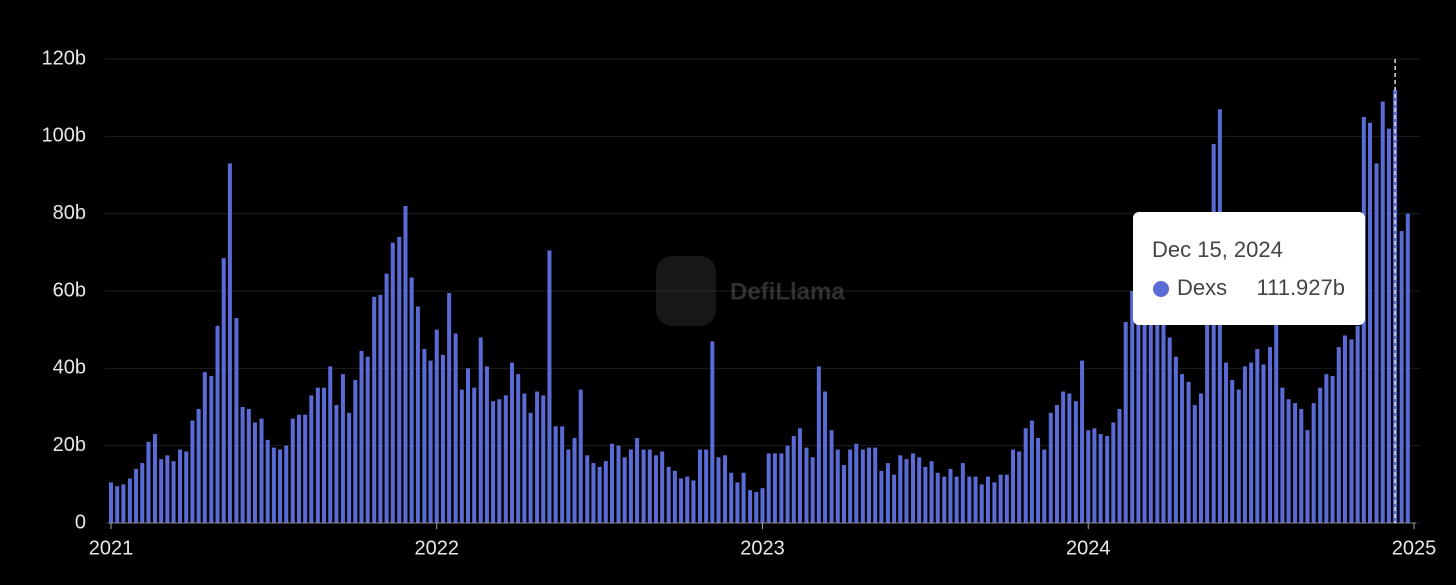  I want to click on tooltip-date: Dec 15, 2024, so click(1217, 249).